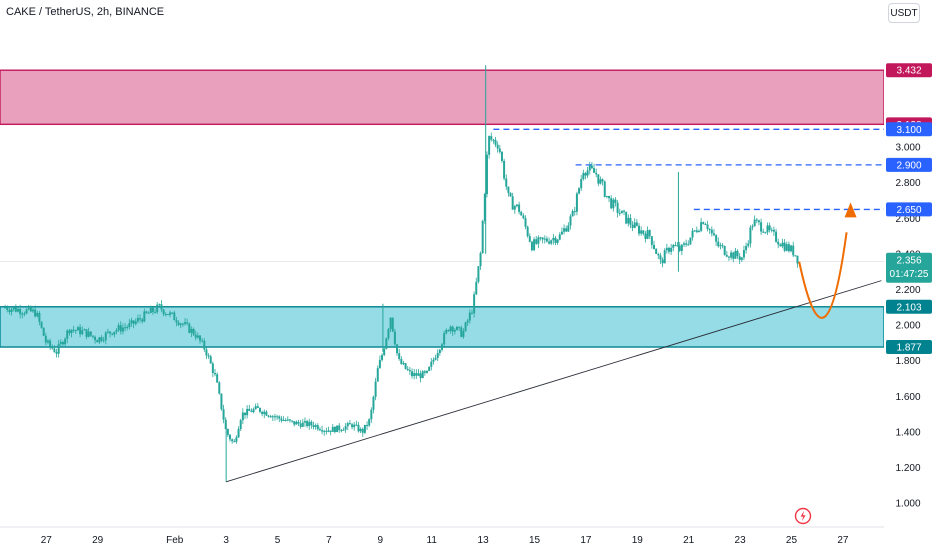  What do you see at coordinates (908, 71) in the screenshot?
I see `price-badge-text: 3.432` at bounding box center [908, 71].